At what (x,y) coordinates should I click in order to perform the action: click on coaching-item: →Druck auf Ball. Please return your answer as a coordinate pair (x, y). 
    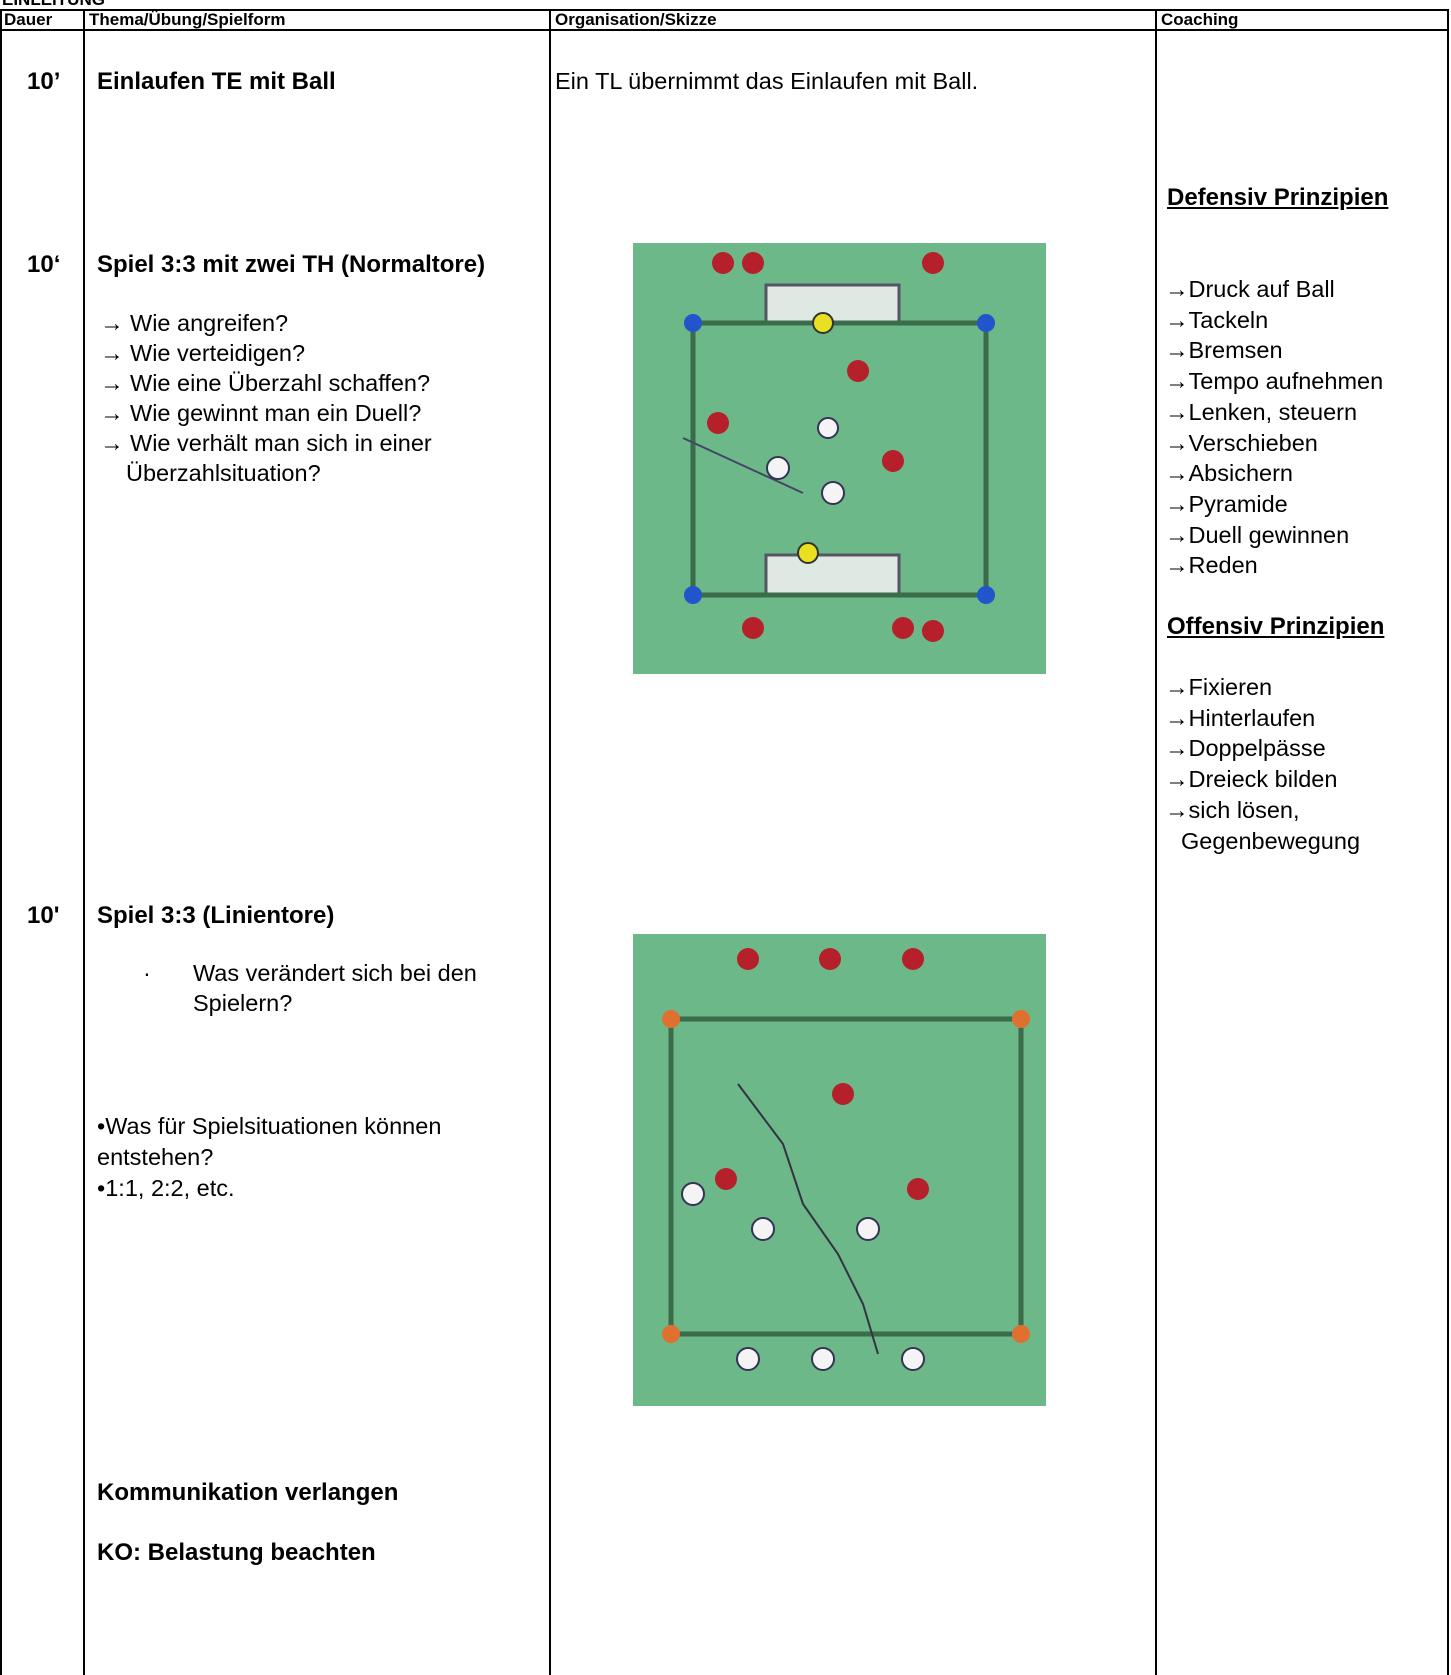
    Looking at the image, I should click on (1250, 289).